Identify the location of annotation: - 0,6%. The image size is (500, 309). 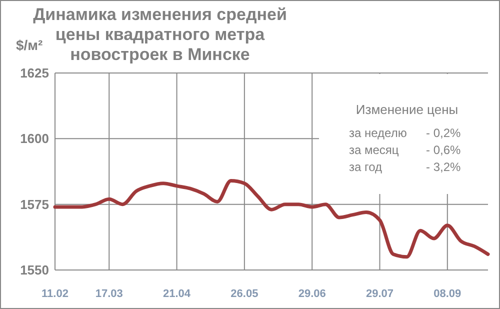
(444, 150).